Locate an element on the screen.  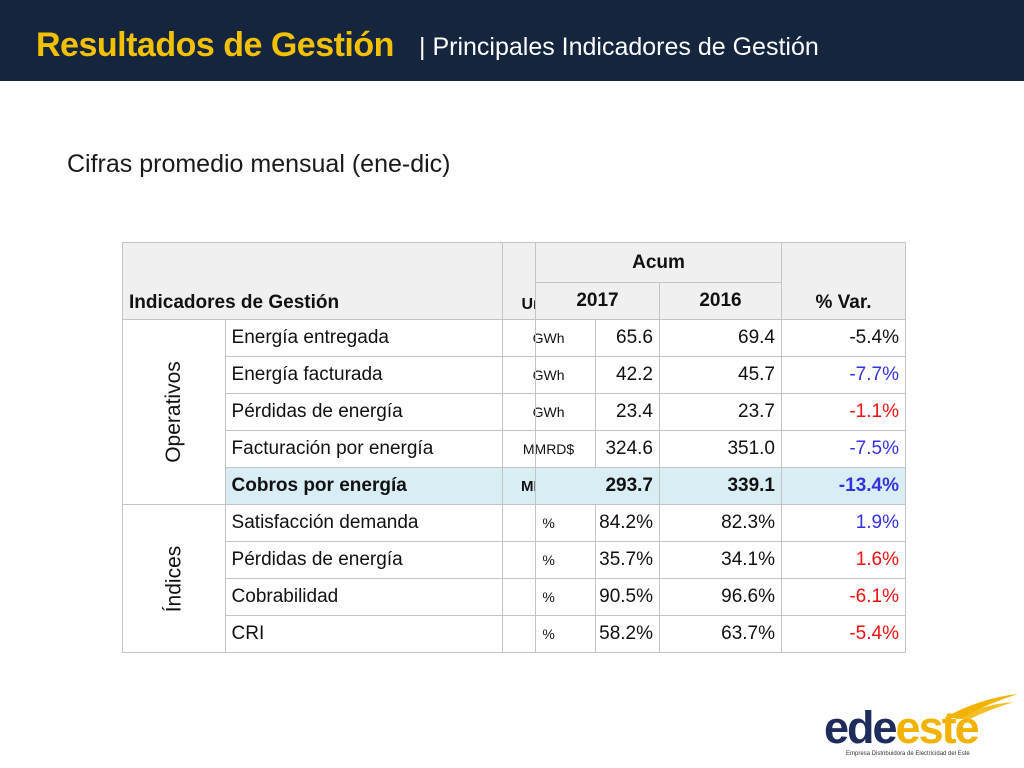
value-2017: 42.2 is located at coordinates (597, 375).